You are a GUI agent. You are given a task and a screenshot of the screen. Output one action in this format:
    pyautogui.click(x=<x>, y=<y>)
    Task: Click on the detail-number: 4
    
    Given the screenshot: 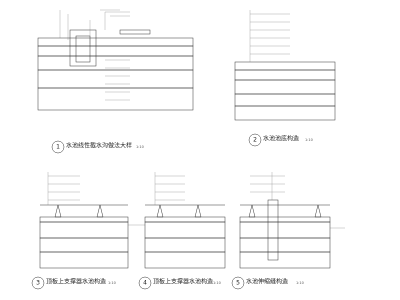 What is the action you would take?
    pyautogui.click(x=145, y=283)
    